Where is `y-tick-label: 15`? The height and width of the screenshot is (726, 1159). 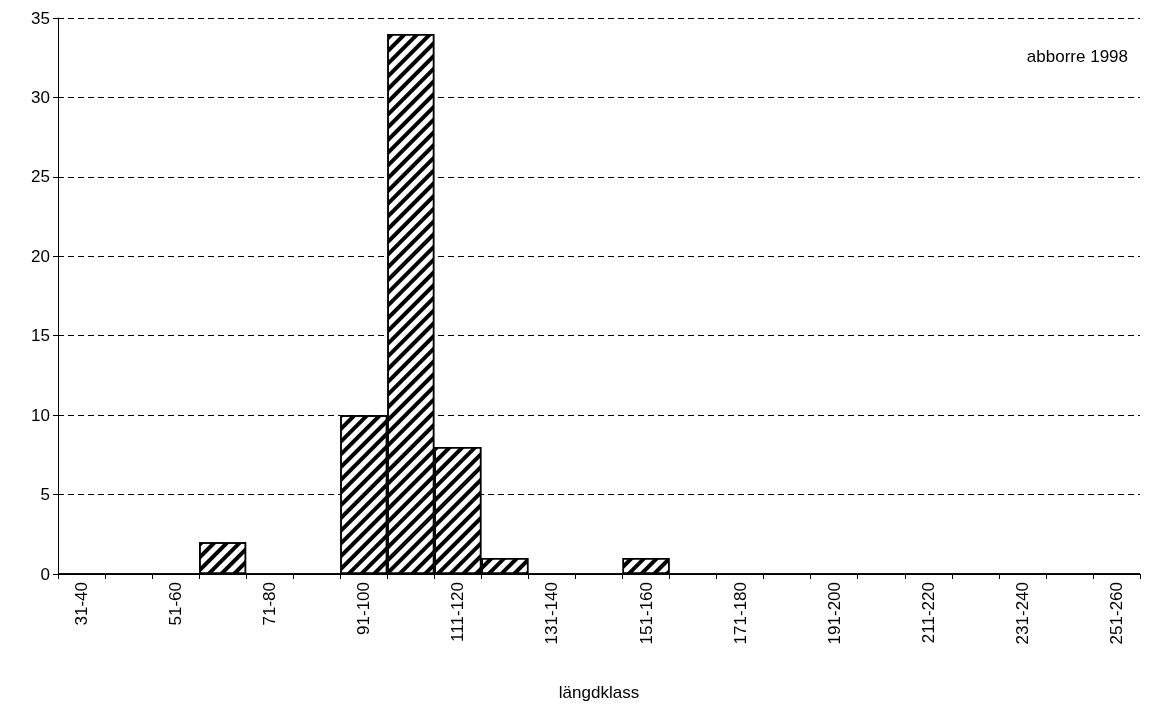
y-tick-label: 15 is located at coordinates (40, 336).